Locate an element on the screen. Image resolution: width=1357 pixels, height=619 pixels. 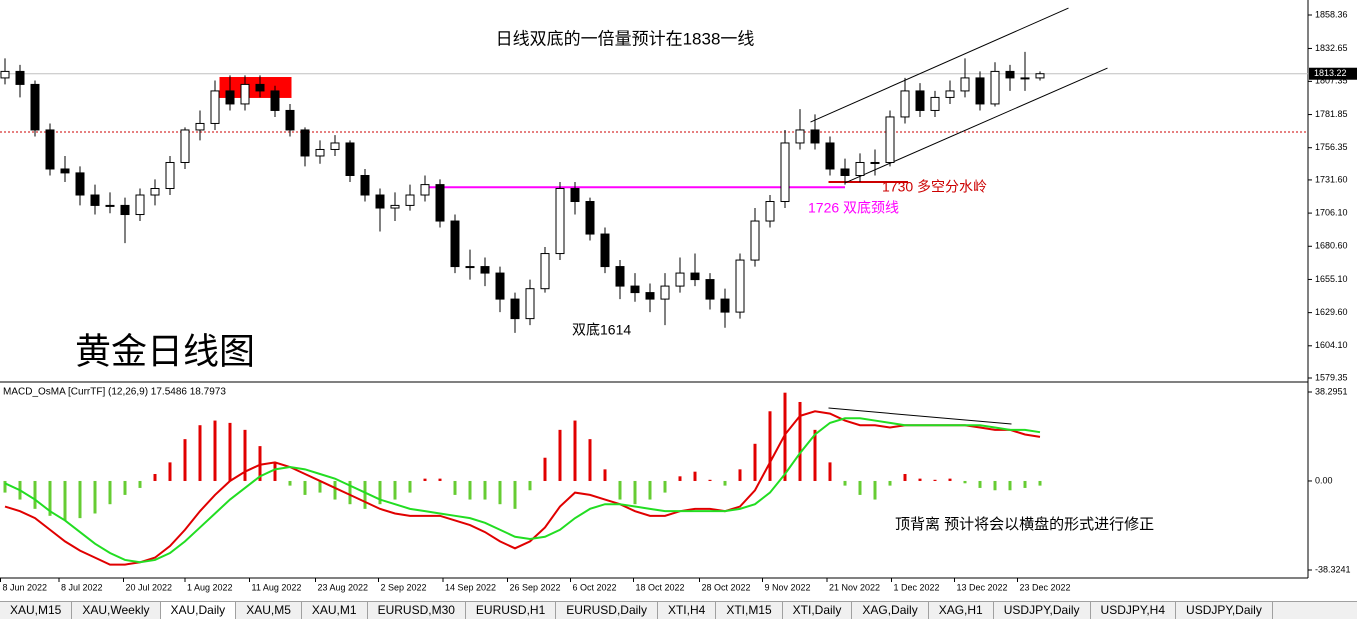
tab: XAG,H1 is located at coordinates (961, 610).